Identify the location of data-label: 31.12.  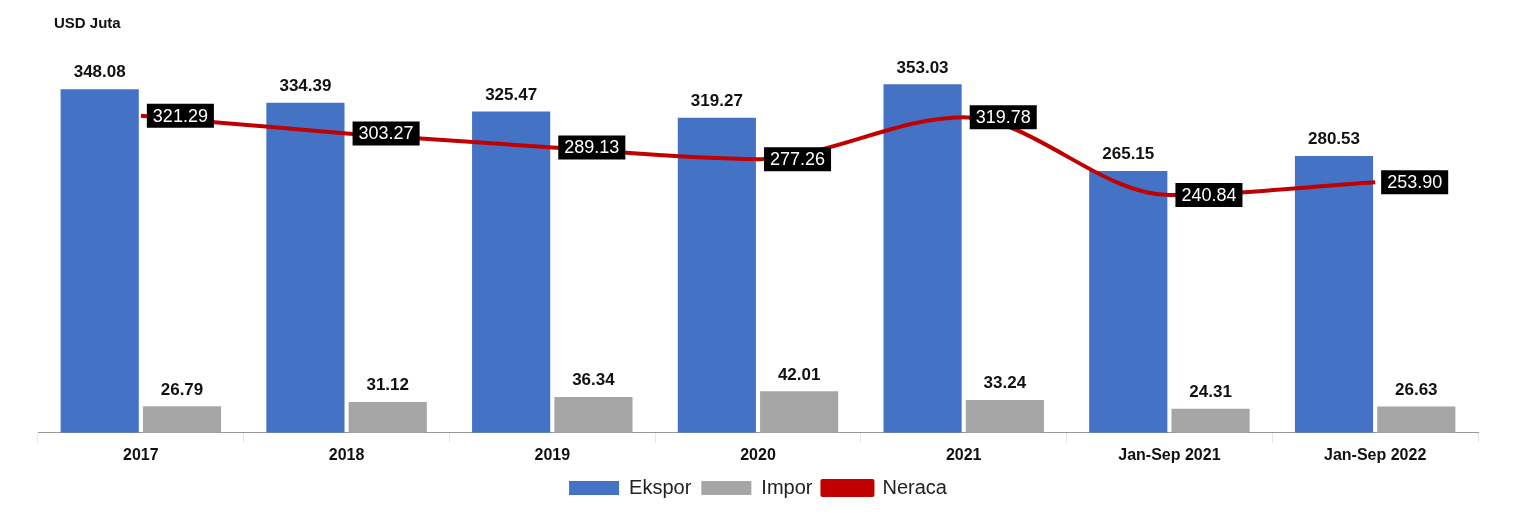
(387, 385).